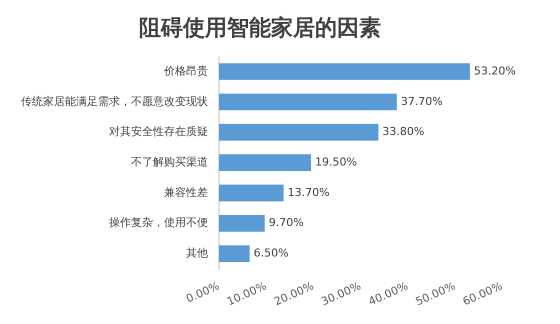 Image resolution: width=560 pixels, height=324 pixels. Describe the element at coordinates (335, 161) in the screenshot. I see `data-label: 19.50%` at that location.